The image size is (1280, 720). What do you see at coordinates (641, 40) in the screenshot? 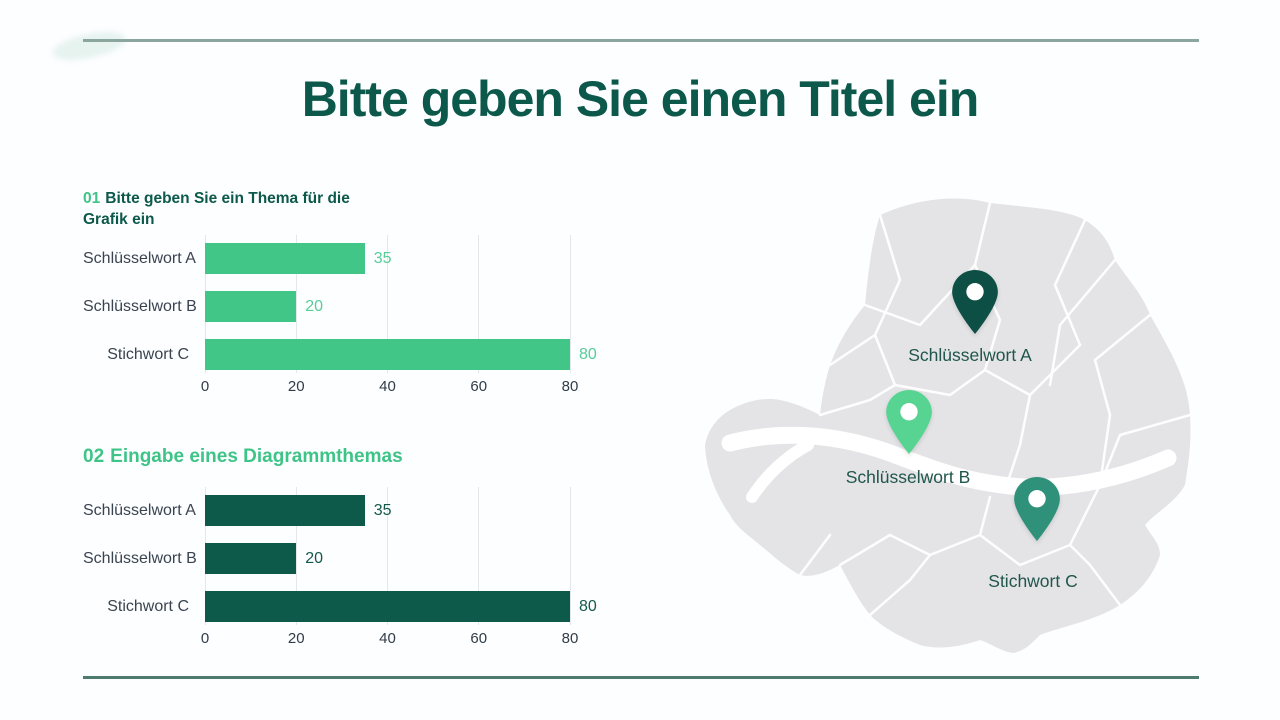
I see `top-divider-line` at bounding box center [641, 40].